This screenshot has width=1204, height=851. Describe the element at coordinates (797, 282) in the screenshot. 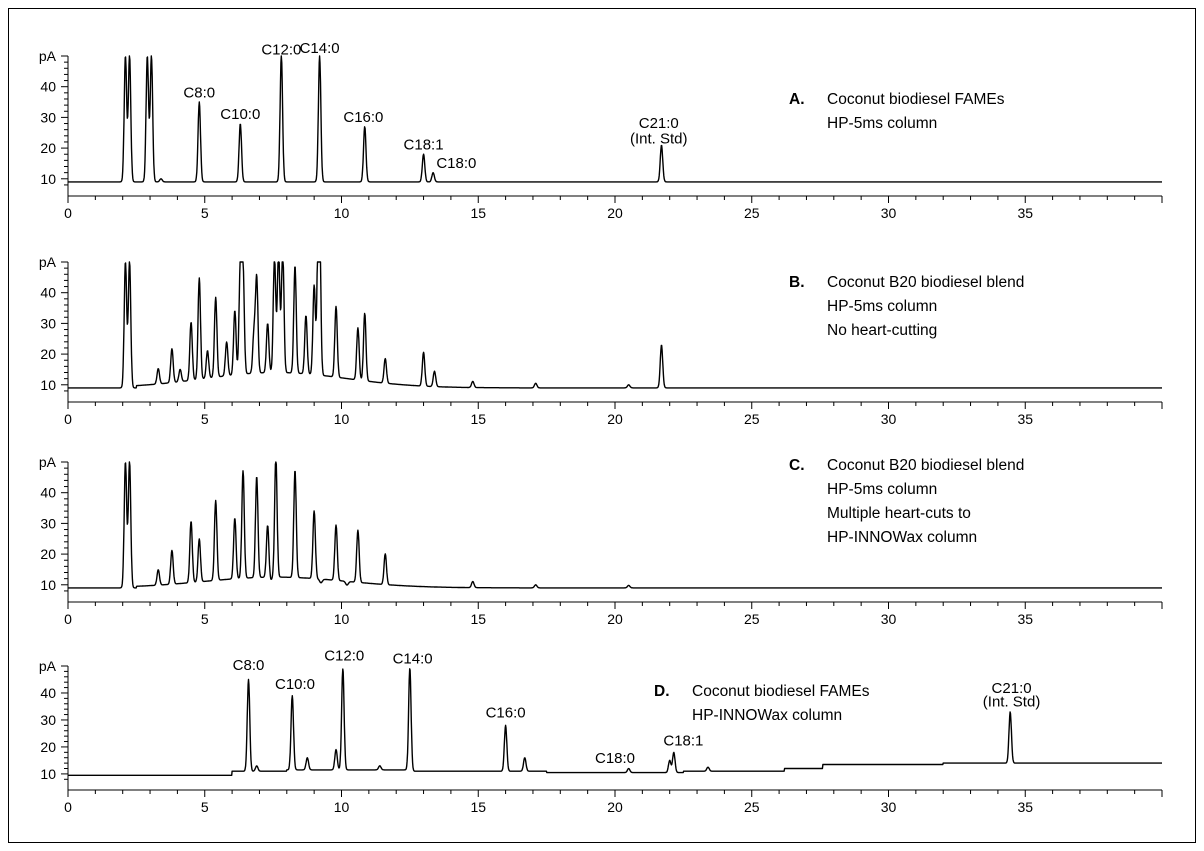

I see `panel-letter: B.` at that location.